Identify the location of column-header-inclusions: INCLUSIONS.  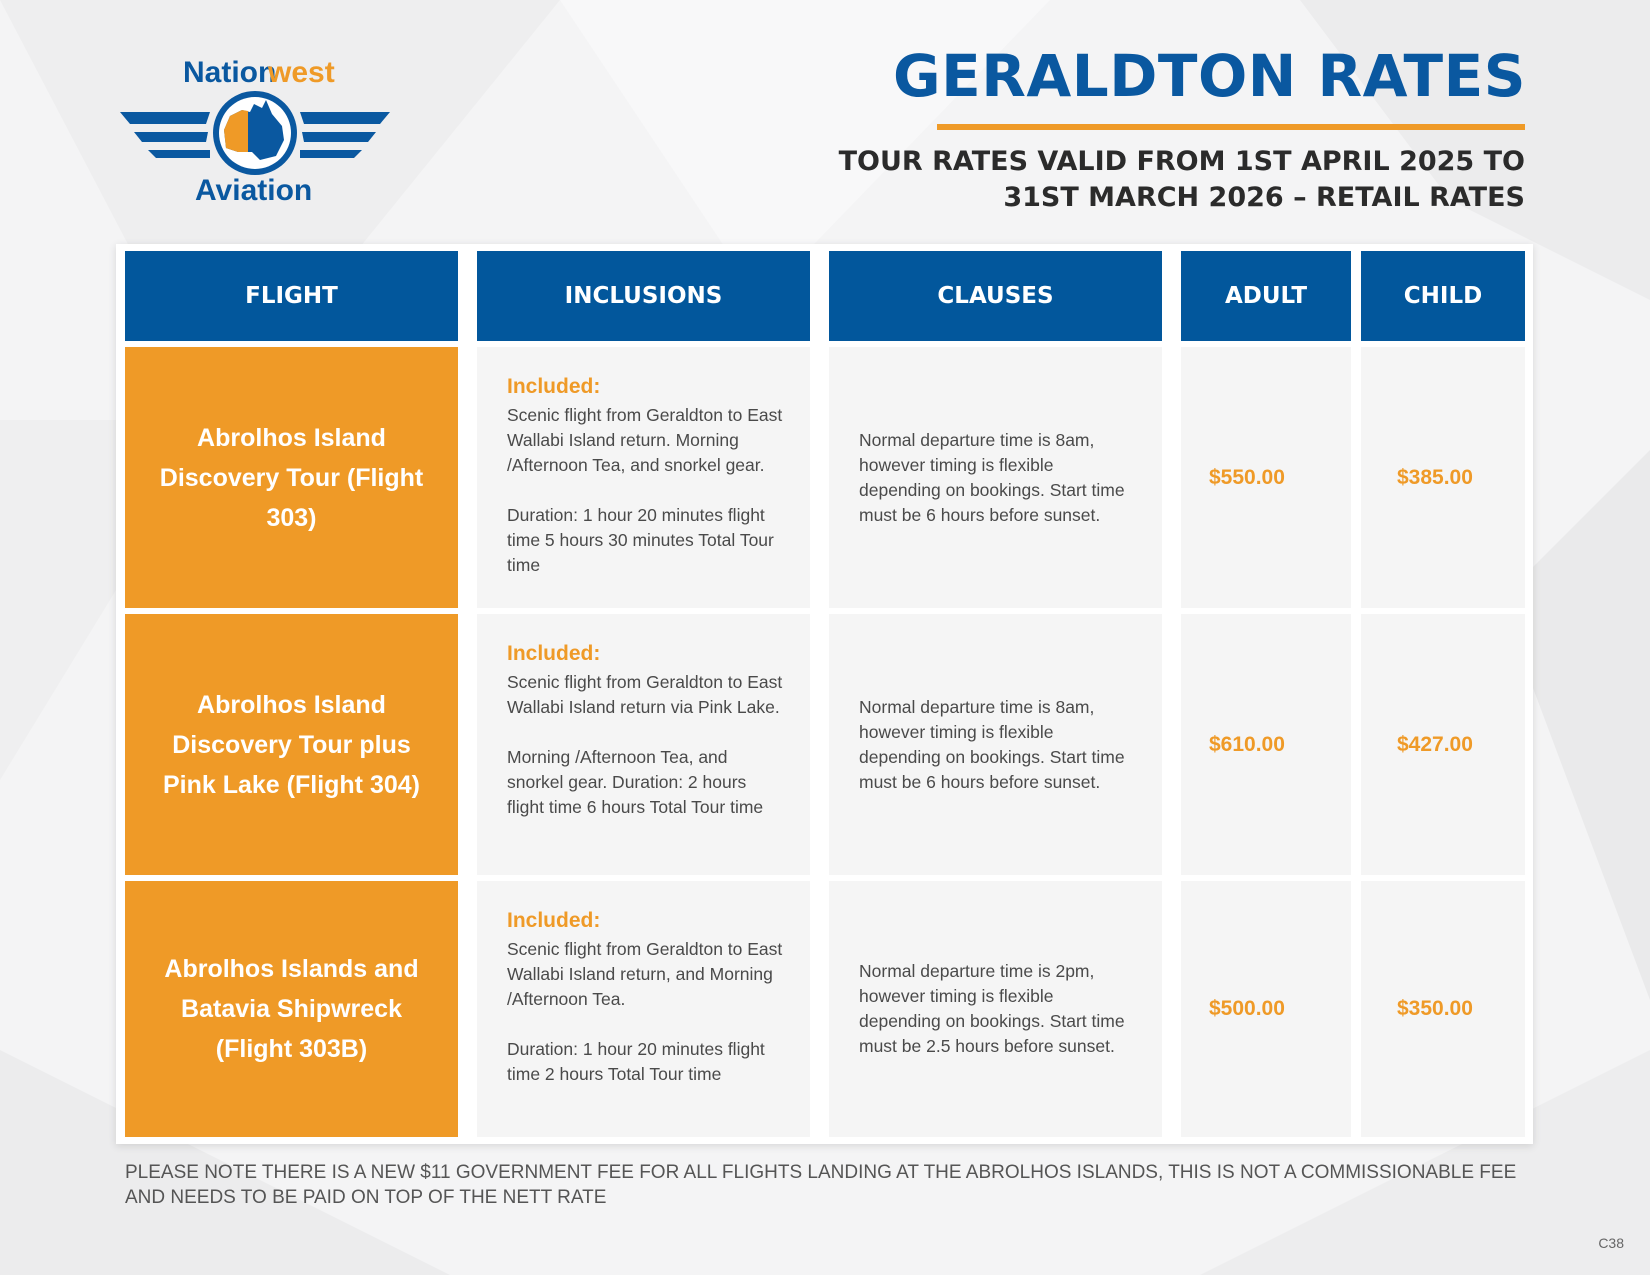
(643, 296).